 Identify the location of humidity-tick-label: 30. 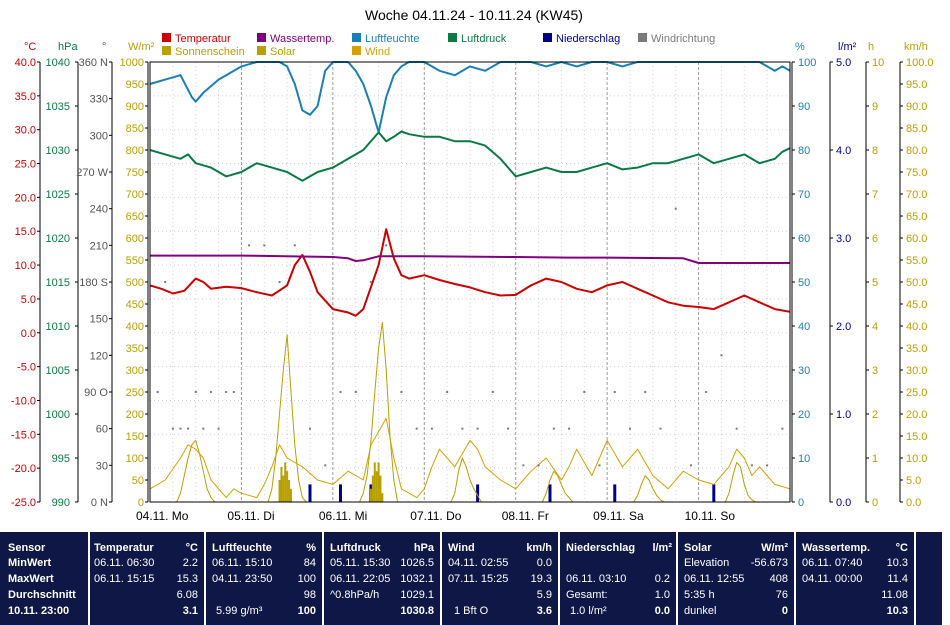
(804, 371).